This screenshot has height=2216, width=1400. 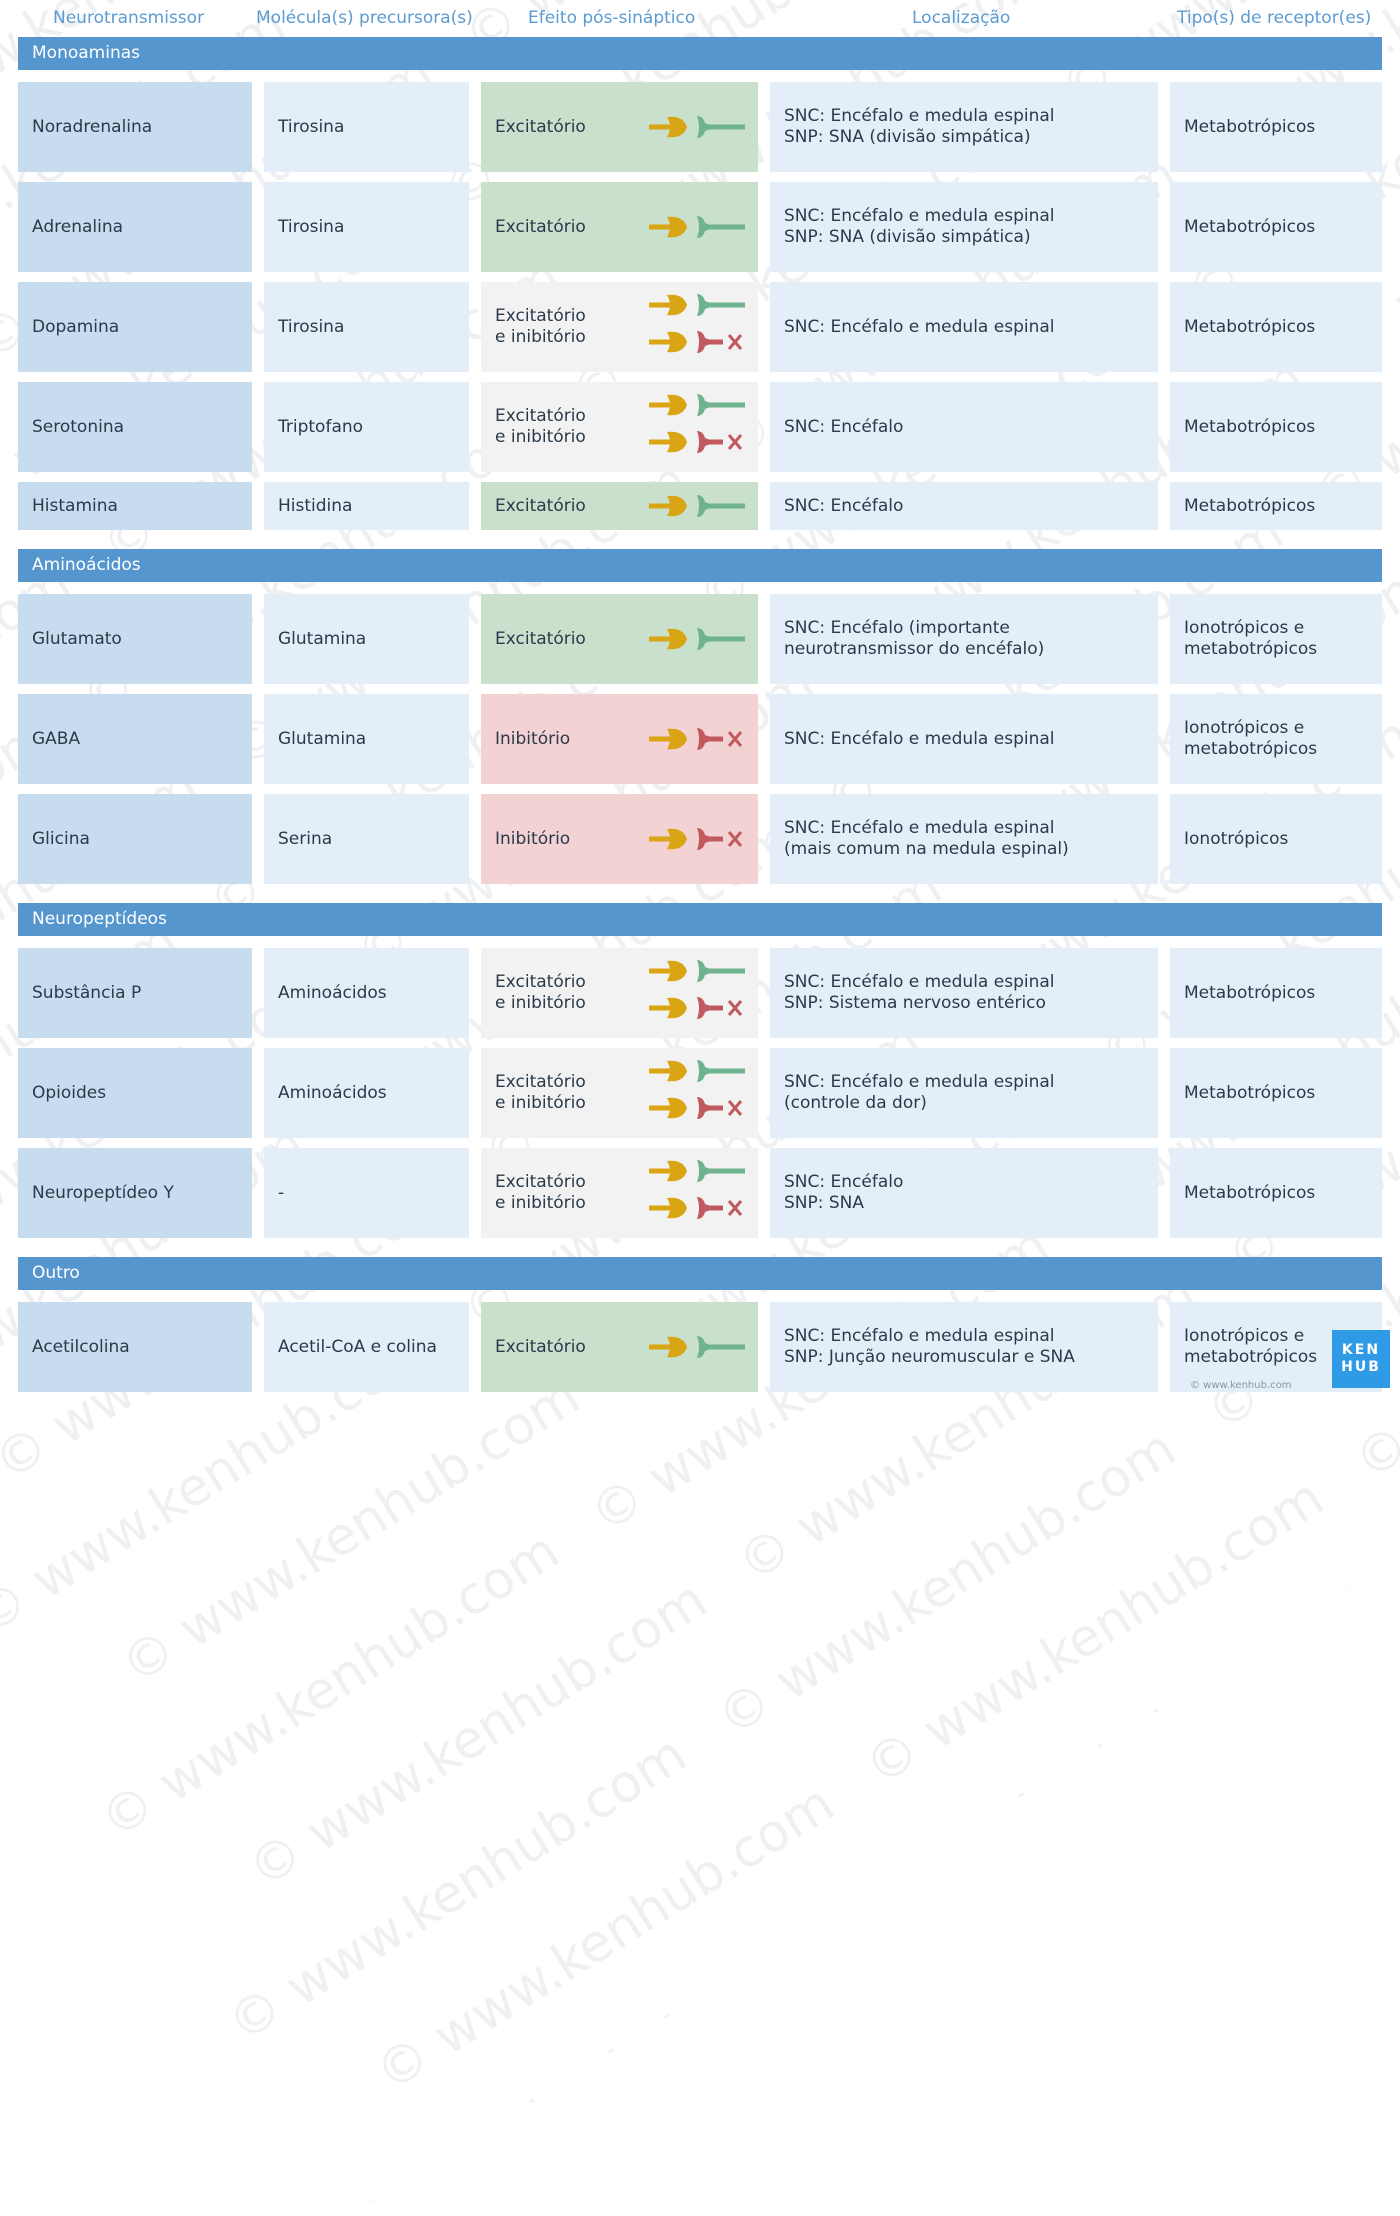 I want to click on section-header: Aminoácidos, so click(x=700, y=565).